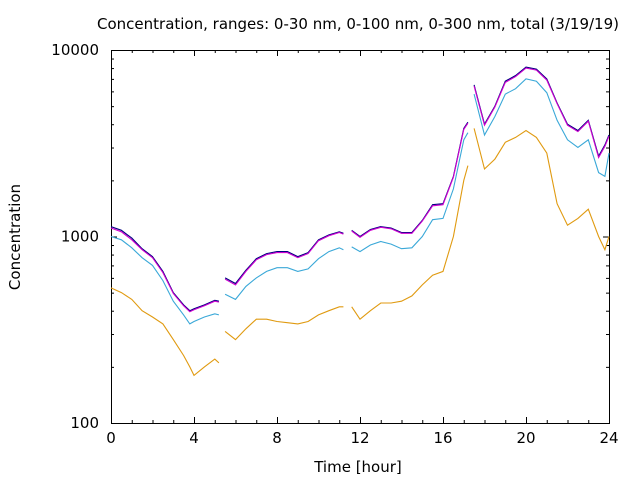 This screenshot has width=640, height=480. I want to click on y-tick-label: 10000, so click(75, 50).